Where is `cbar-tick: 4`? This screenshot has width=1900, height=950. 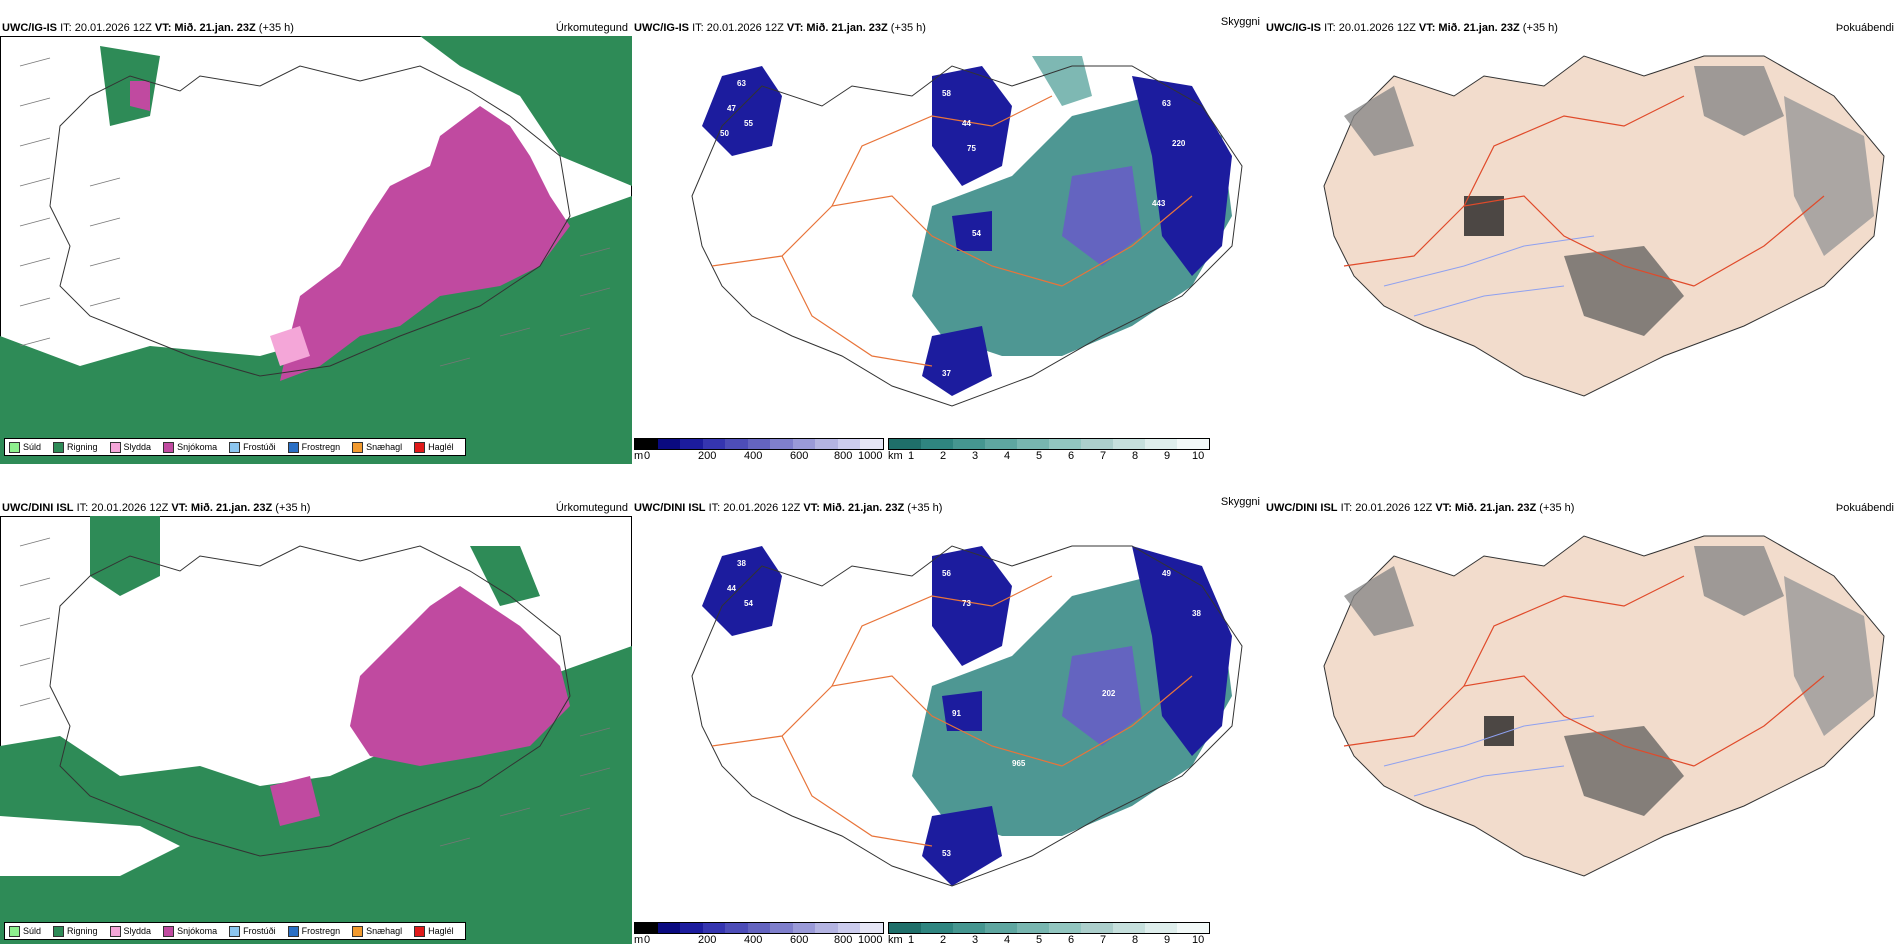 cbar-tick: 4 is located at coordinates (1007, 940).